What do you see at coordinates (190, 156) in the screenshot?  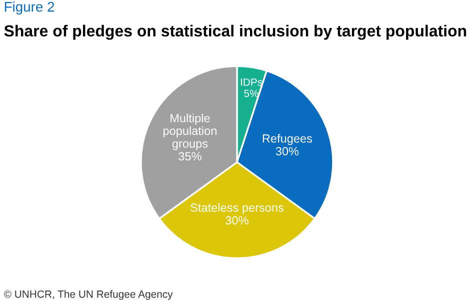 I see `data-label: 35%` at bounding box center [190, 156].